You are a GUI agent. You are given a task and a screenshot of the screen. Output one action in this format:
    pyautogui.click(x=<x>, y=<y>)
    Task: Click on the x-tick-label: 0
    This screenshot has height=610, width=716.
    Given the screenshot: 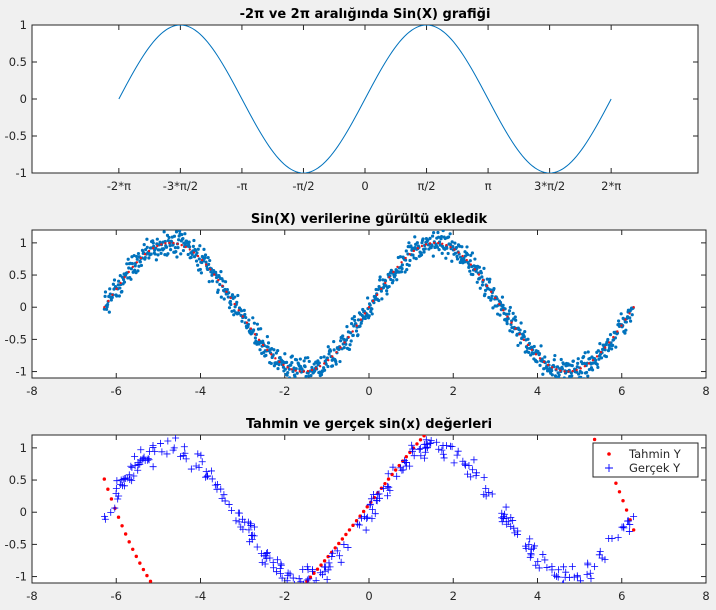 What is the action you would take?
    pyautogui.click(x=364, y=186)
    